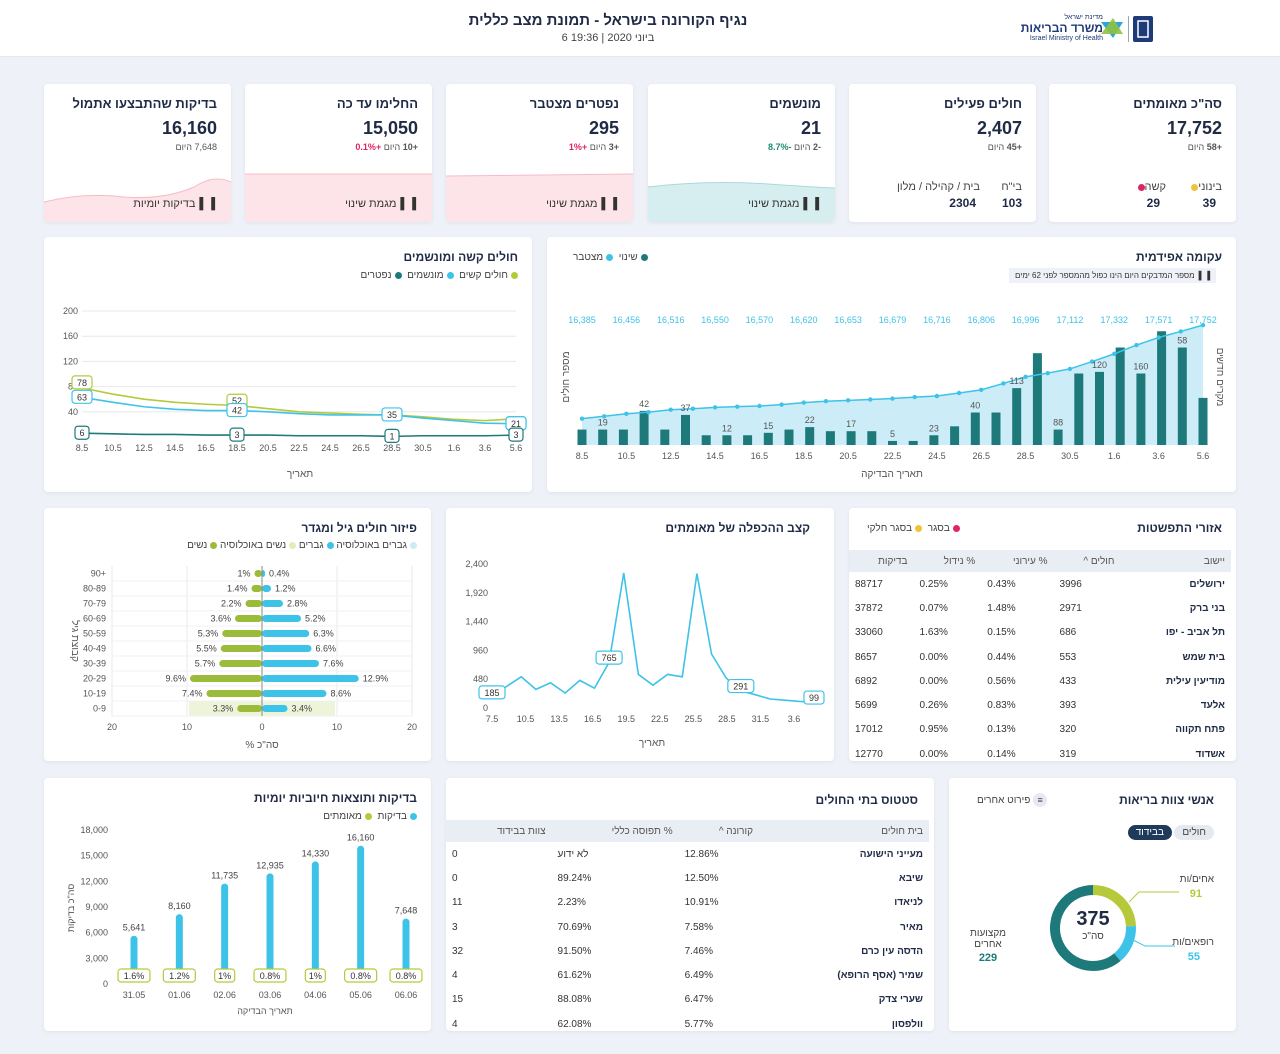 The width and height of the screenshot is (1280, 1054). I want to click on bar-label: 17, so click(851, 424).